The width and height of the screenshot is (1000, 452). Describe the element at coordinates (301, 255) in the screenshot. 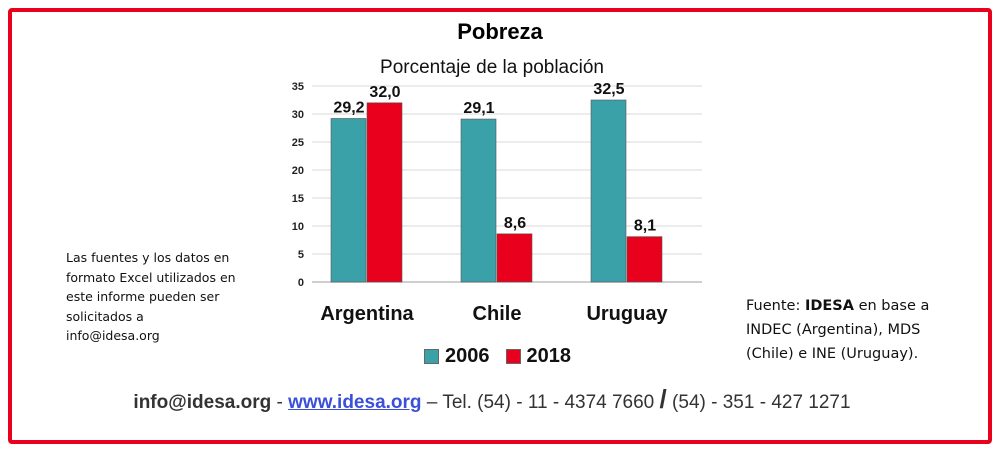

I see `y-tick-label: 5` at that location.